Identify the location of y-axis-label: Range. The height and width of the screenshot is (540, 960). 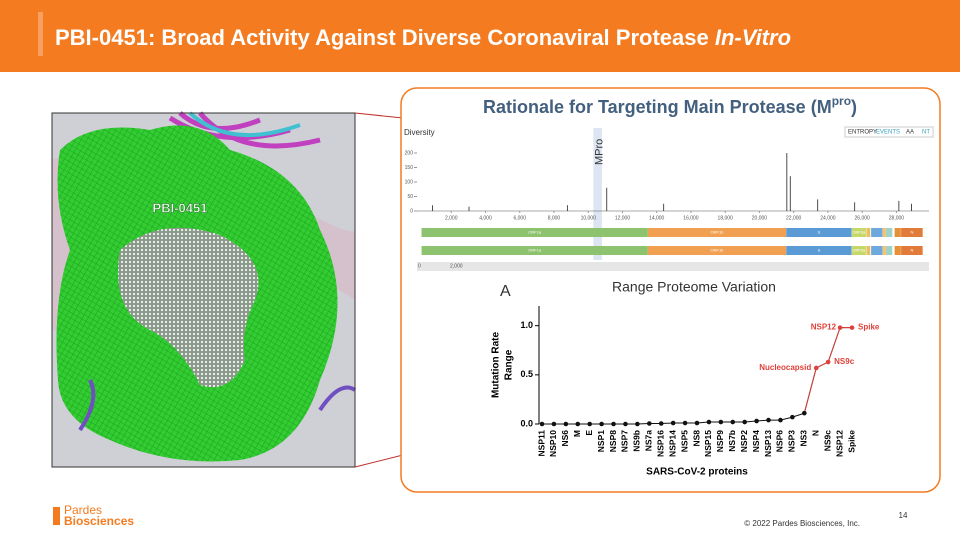
(509, 364).